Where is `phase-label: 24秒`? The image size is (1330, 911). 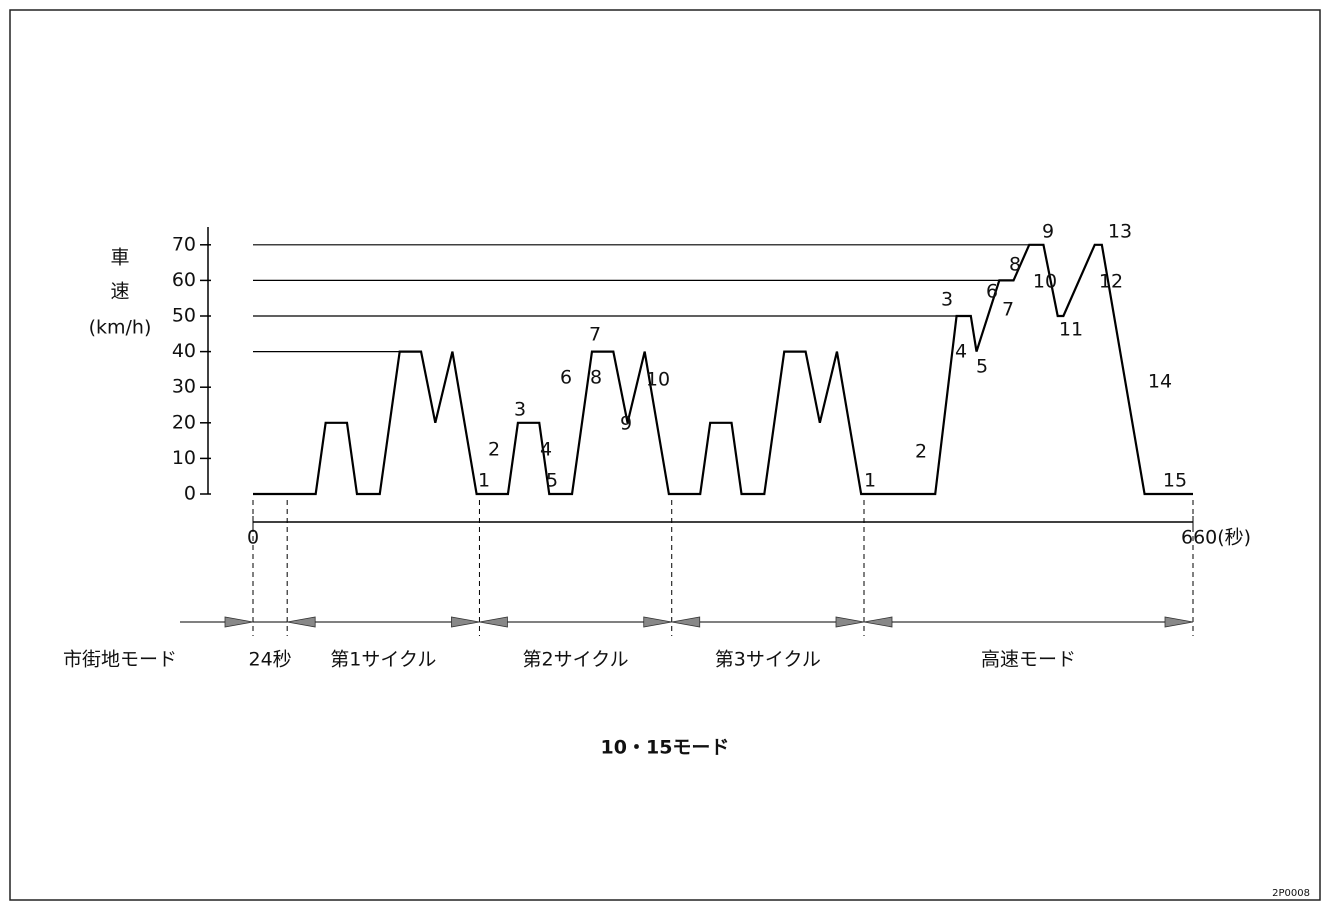
phase-label: 24秒 is located at coordinates (269, 660).